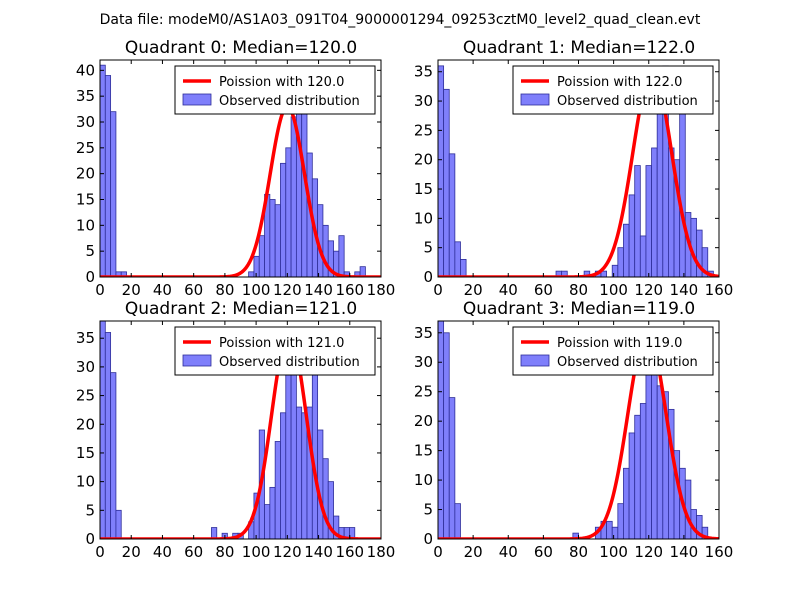 The height and width of the screenshot is (600, 800). I want to click on legend: Poission with 119.0 Observed distribution, so click(613, 351).